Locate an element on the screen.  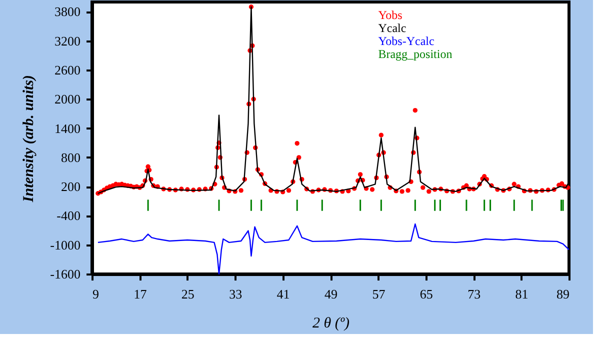
text: Bragg_position is located at coordinates (415, 54).